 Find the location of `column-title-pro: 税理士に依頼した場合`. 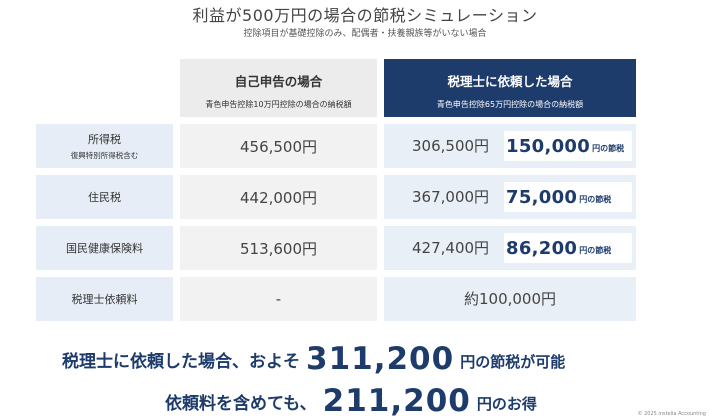

column-title-pro: 税理士に依頼した場合 is located at coordinates (510, 81).